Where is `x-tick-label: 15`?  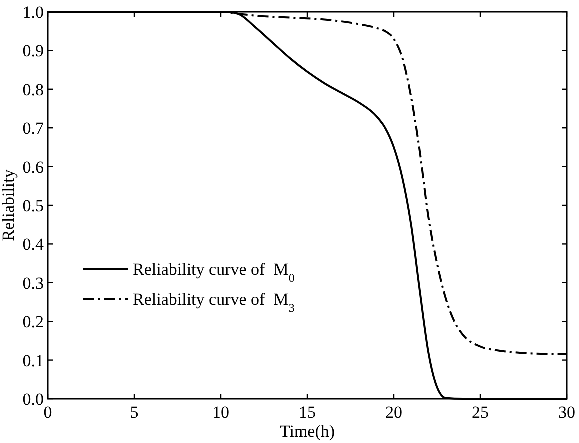 x-tick-label: 15 is located at coordinates (307, 412).